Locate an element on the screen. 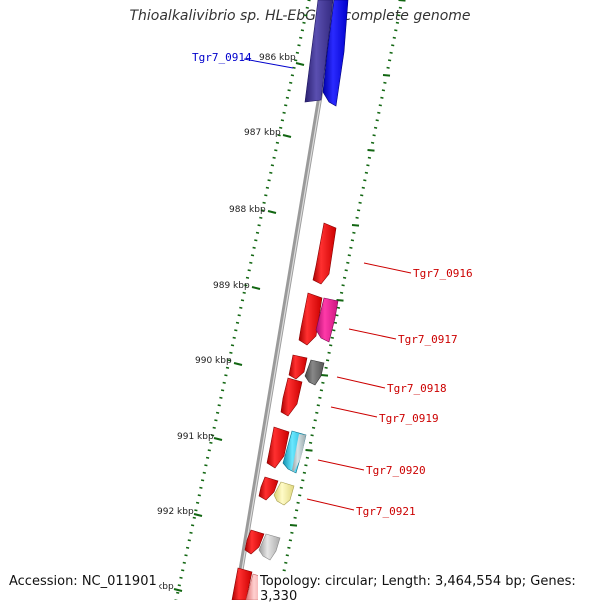  gene-label-0918: Tgr7_0918 is located at coordinates (417, 388).